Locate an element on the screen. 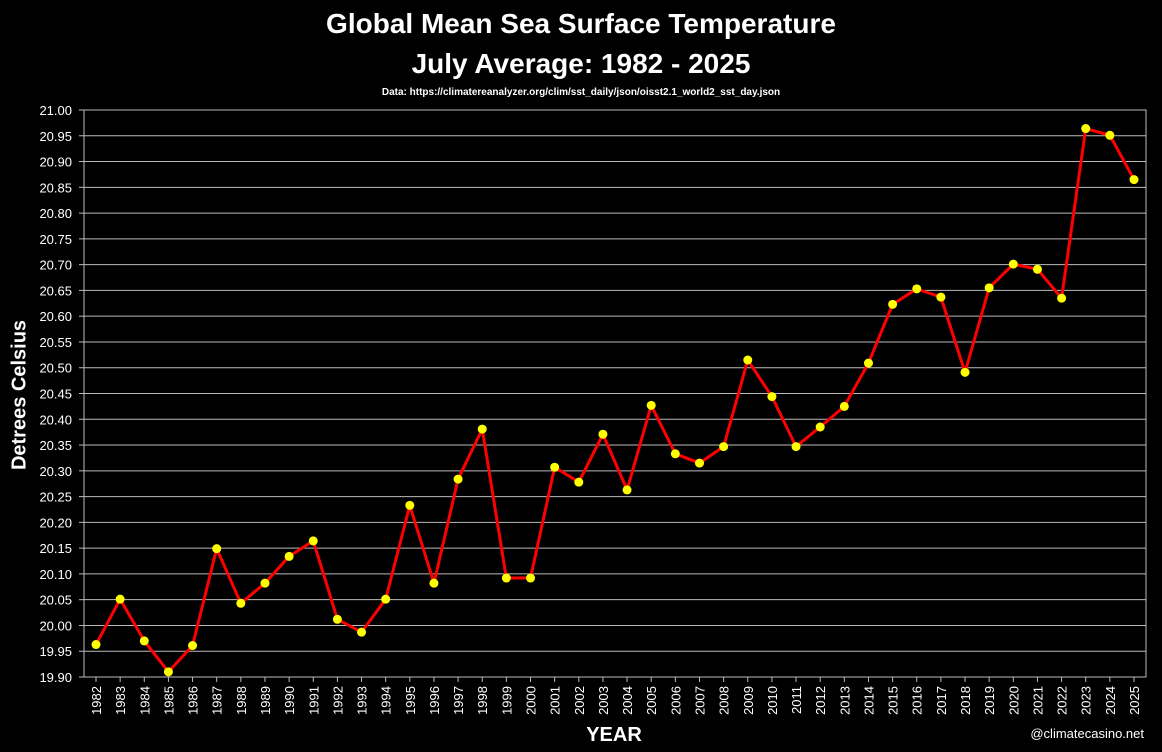  x-tick-label: 2025 is located at coordinates (1134, 700).